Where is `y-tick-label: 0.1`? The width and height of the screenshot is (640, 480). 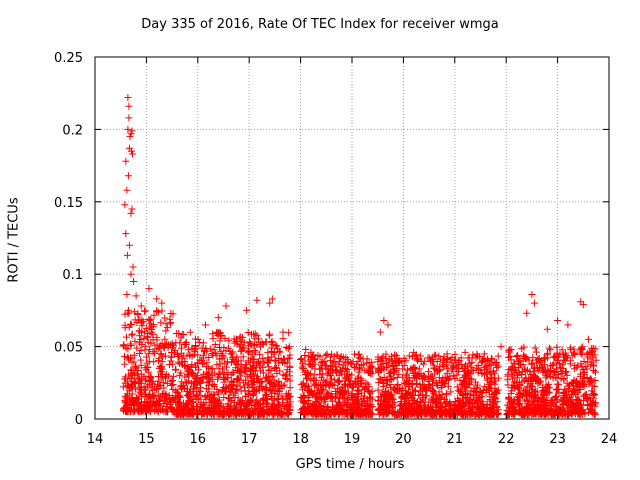 y-tick-label: 0.1 is located at coordinates (72, 275).